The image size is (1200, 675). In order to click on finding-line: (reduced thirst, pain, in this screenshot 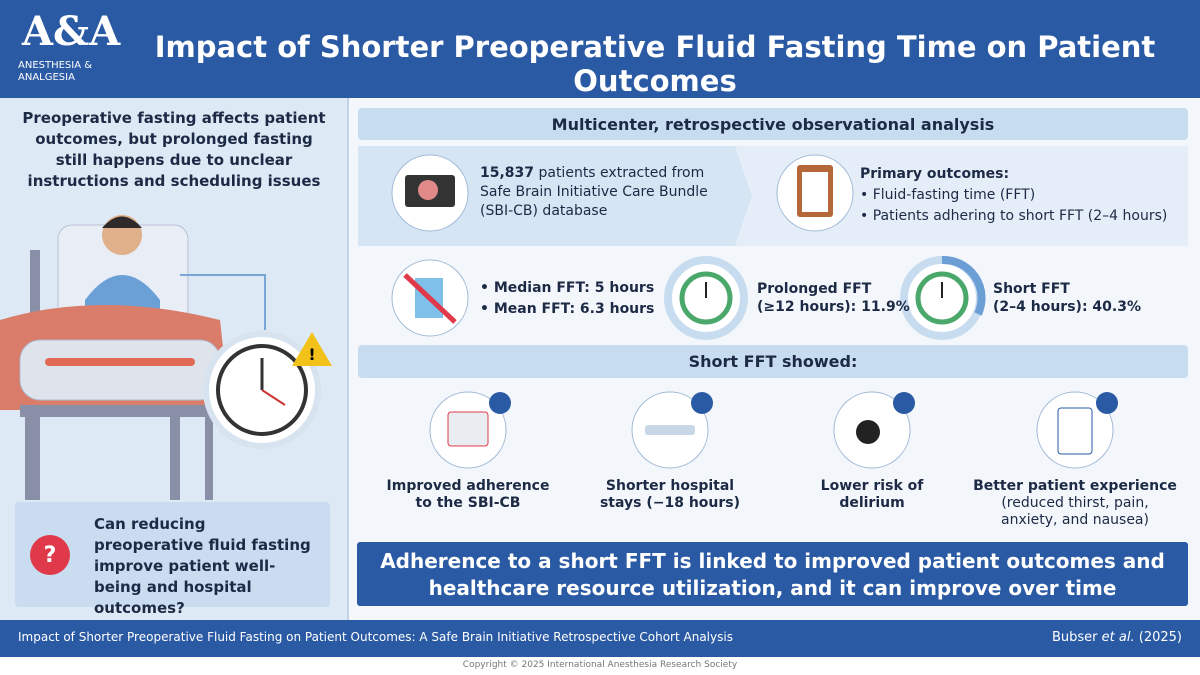, I will do `click(1075, 503)`.